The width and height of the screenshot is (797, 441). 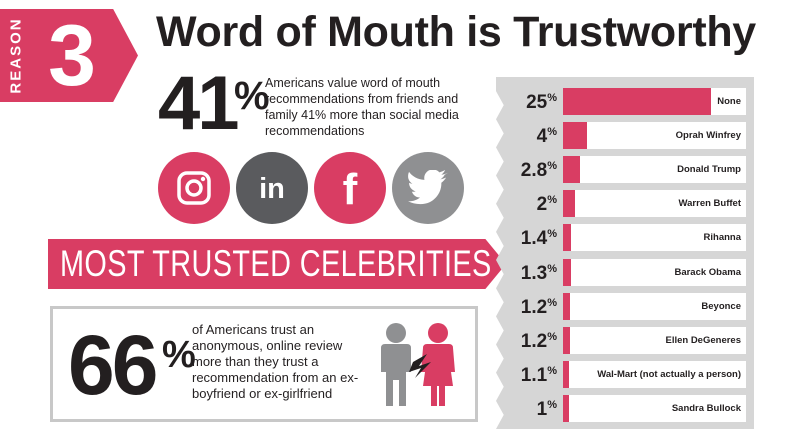 What do you see at coordinates (252, 96) in the screenshot?
I see `stat-41-unit: %` at bounding box center [252, 96].